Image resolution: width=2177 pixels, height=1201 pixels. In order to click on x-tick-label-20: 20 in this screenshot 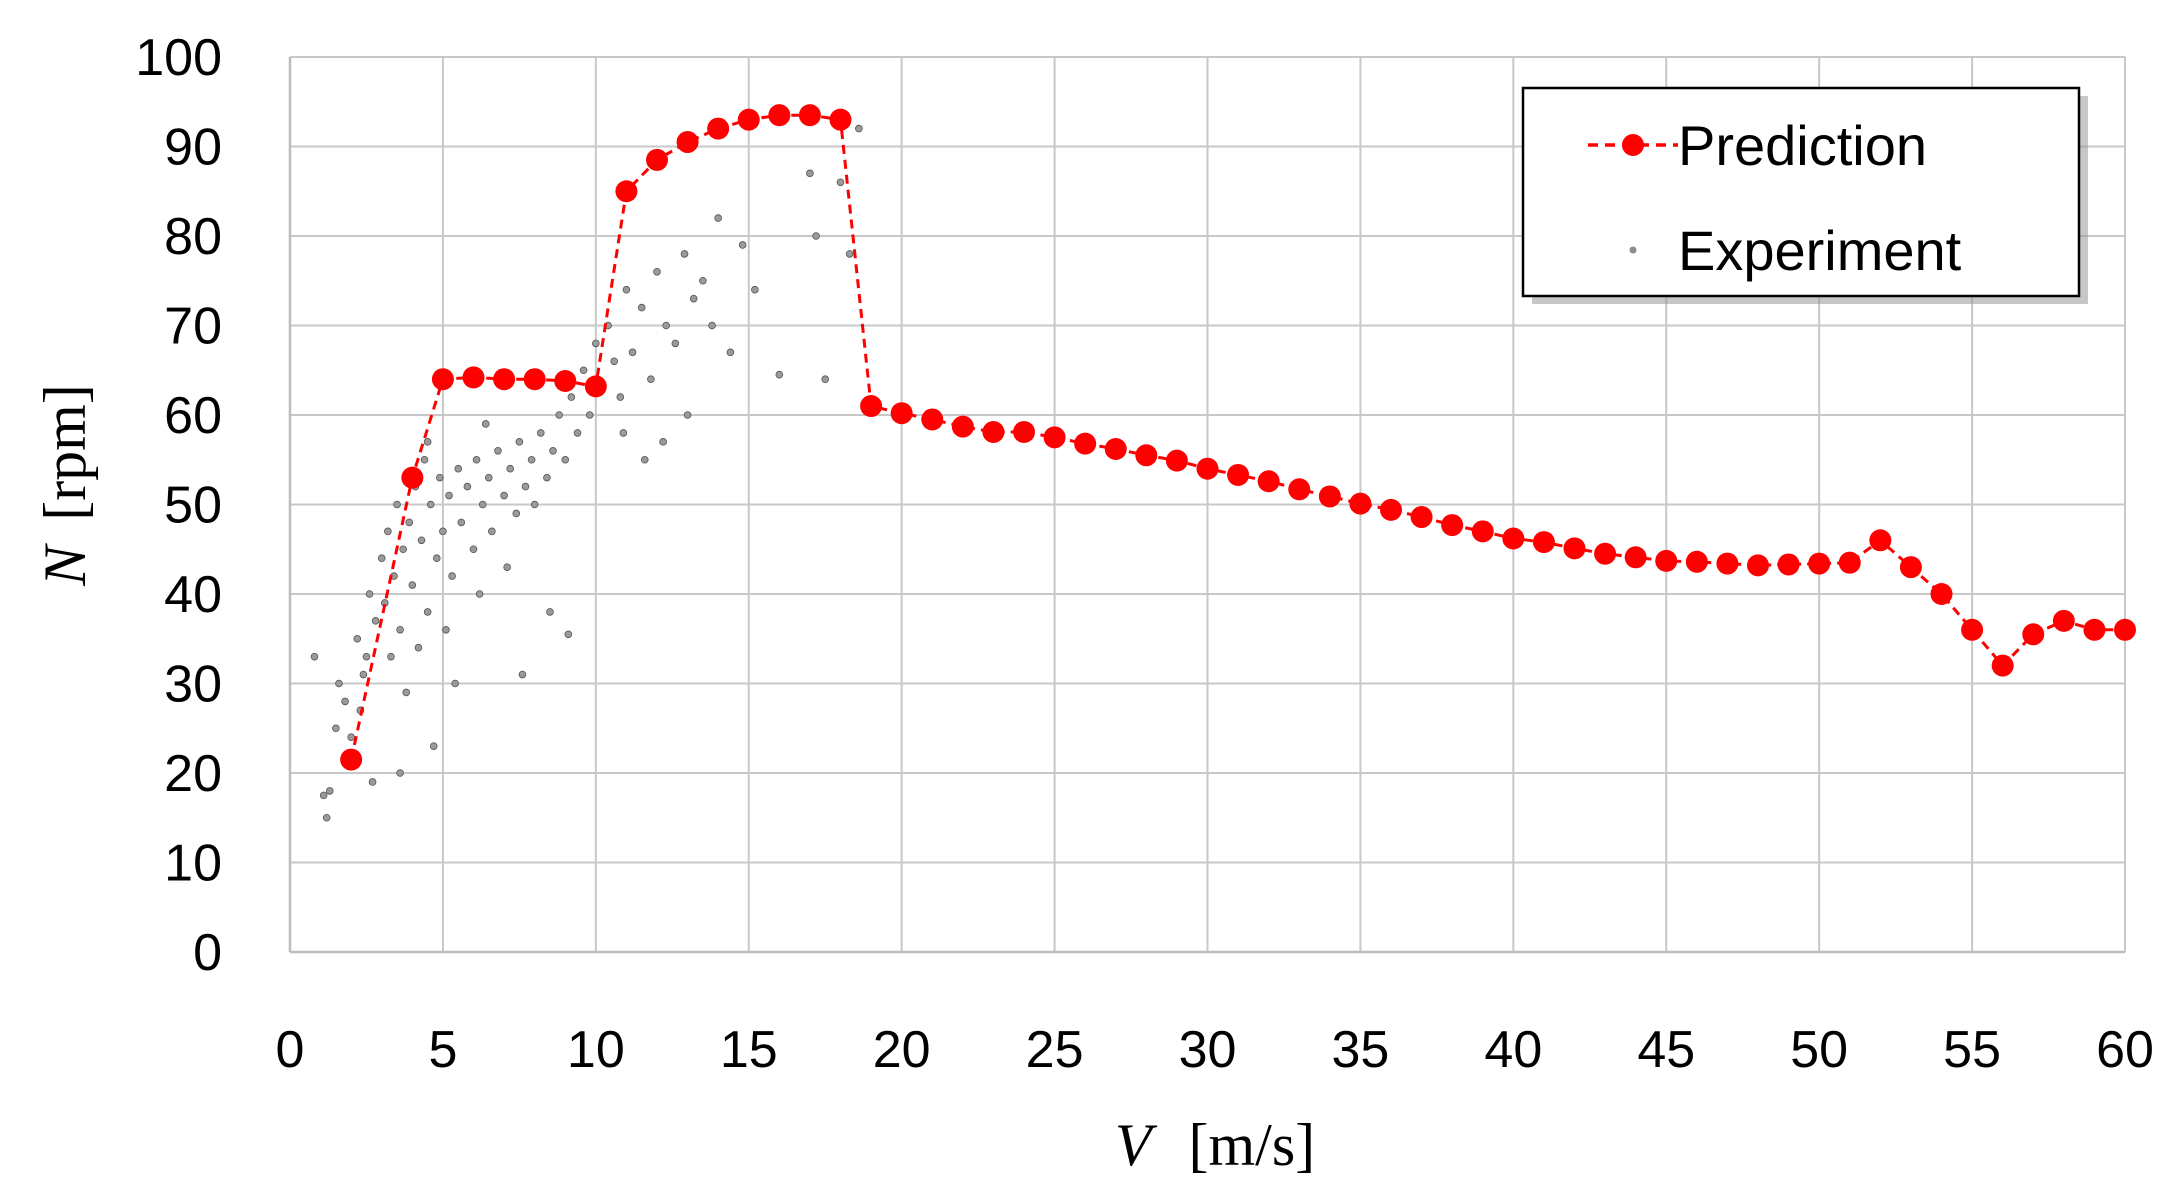, I will do `click(902, 1050)`.